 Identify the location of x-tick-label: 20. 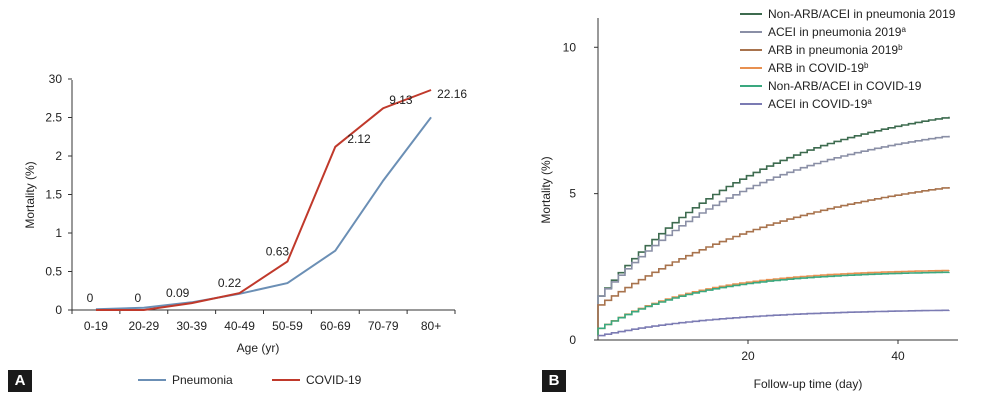
(748, 356).